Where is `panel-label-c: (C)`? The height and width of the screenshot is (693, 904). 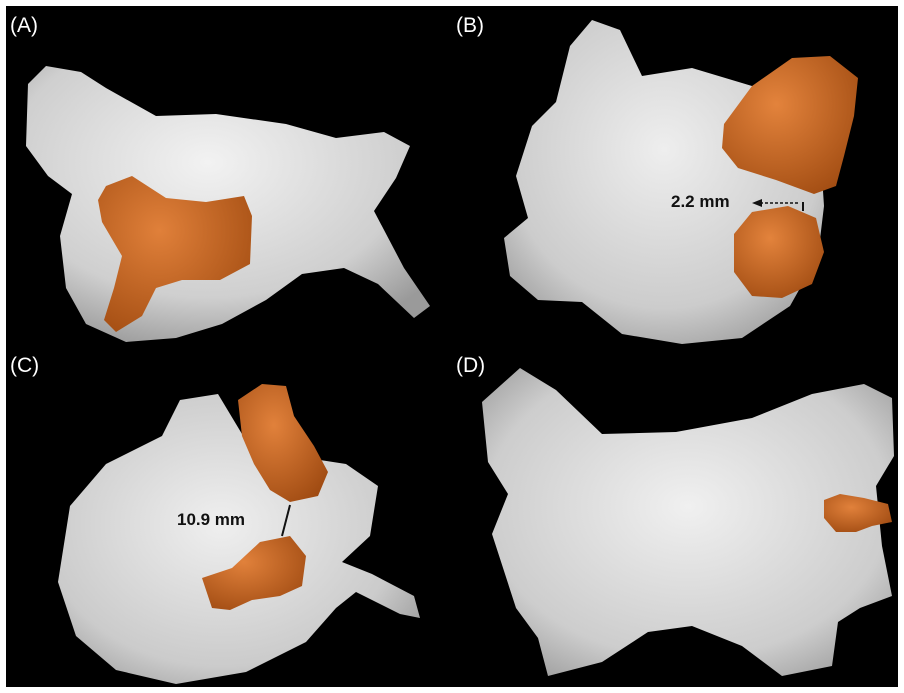 panel-label-c: (C) is located at coordinates (25, 365).